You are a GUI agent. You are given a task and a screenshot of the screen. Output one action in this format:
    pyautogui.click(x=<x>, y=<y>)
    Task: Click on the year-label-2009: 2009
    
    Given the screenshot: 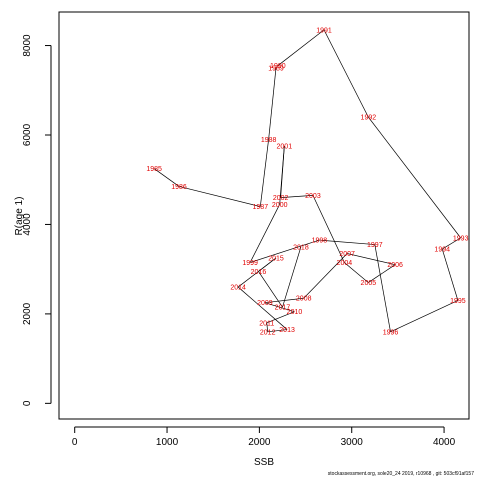 What is the action you would take?
    pyautogui.click(x=265, y=303)
    